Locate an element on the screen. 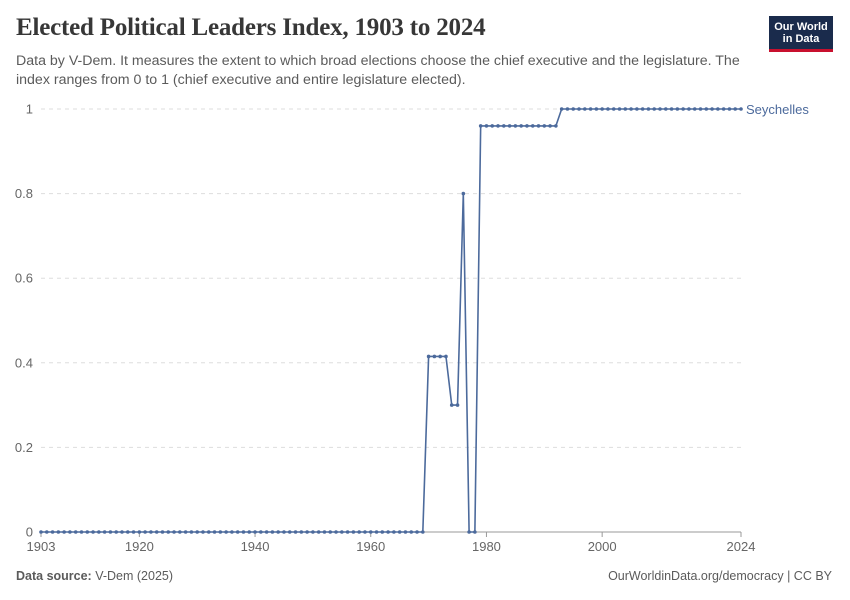 This screenshot has height=600, width=850. owid-logo: Our World in Data is located at coordinates (801, 34).